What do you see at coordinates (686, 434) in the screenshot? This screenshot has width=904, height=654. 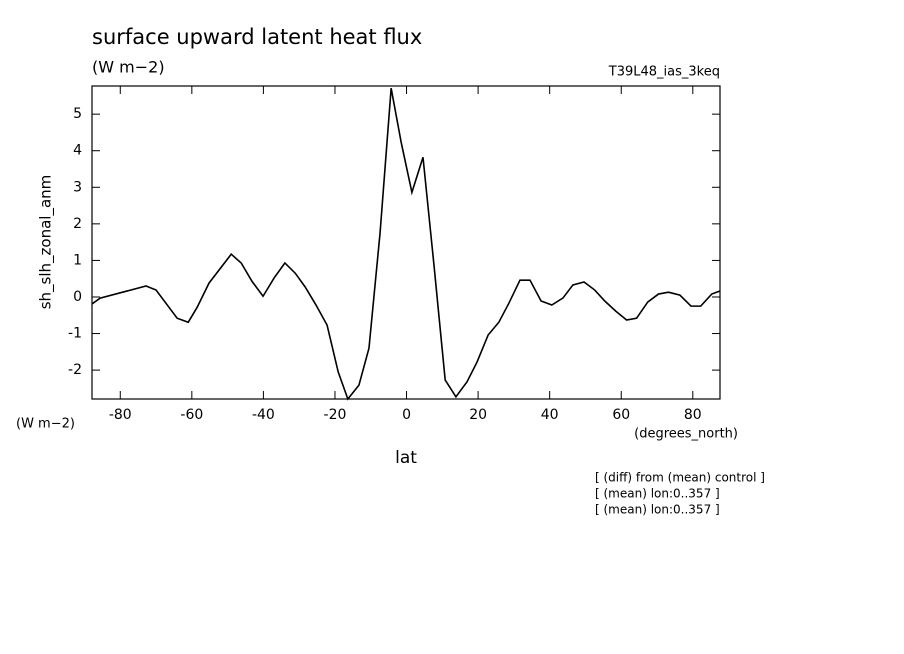 I see `x-units-label: (degrees_north)` at bounding box center [686, 434].